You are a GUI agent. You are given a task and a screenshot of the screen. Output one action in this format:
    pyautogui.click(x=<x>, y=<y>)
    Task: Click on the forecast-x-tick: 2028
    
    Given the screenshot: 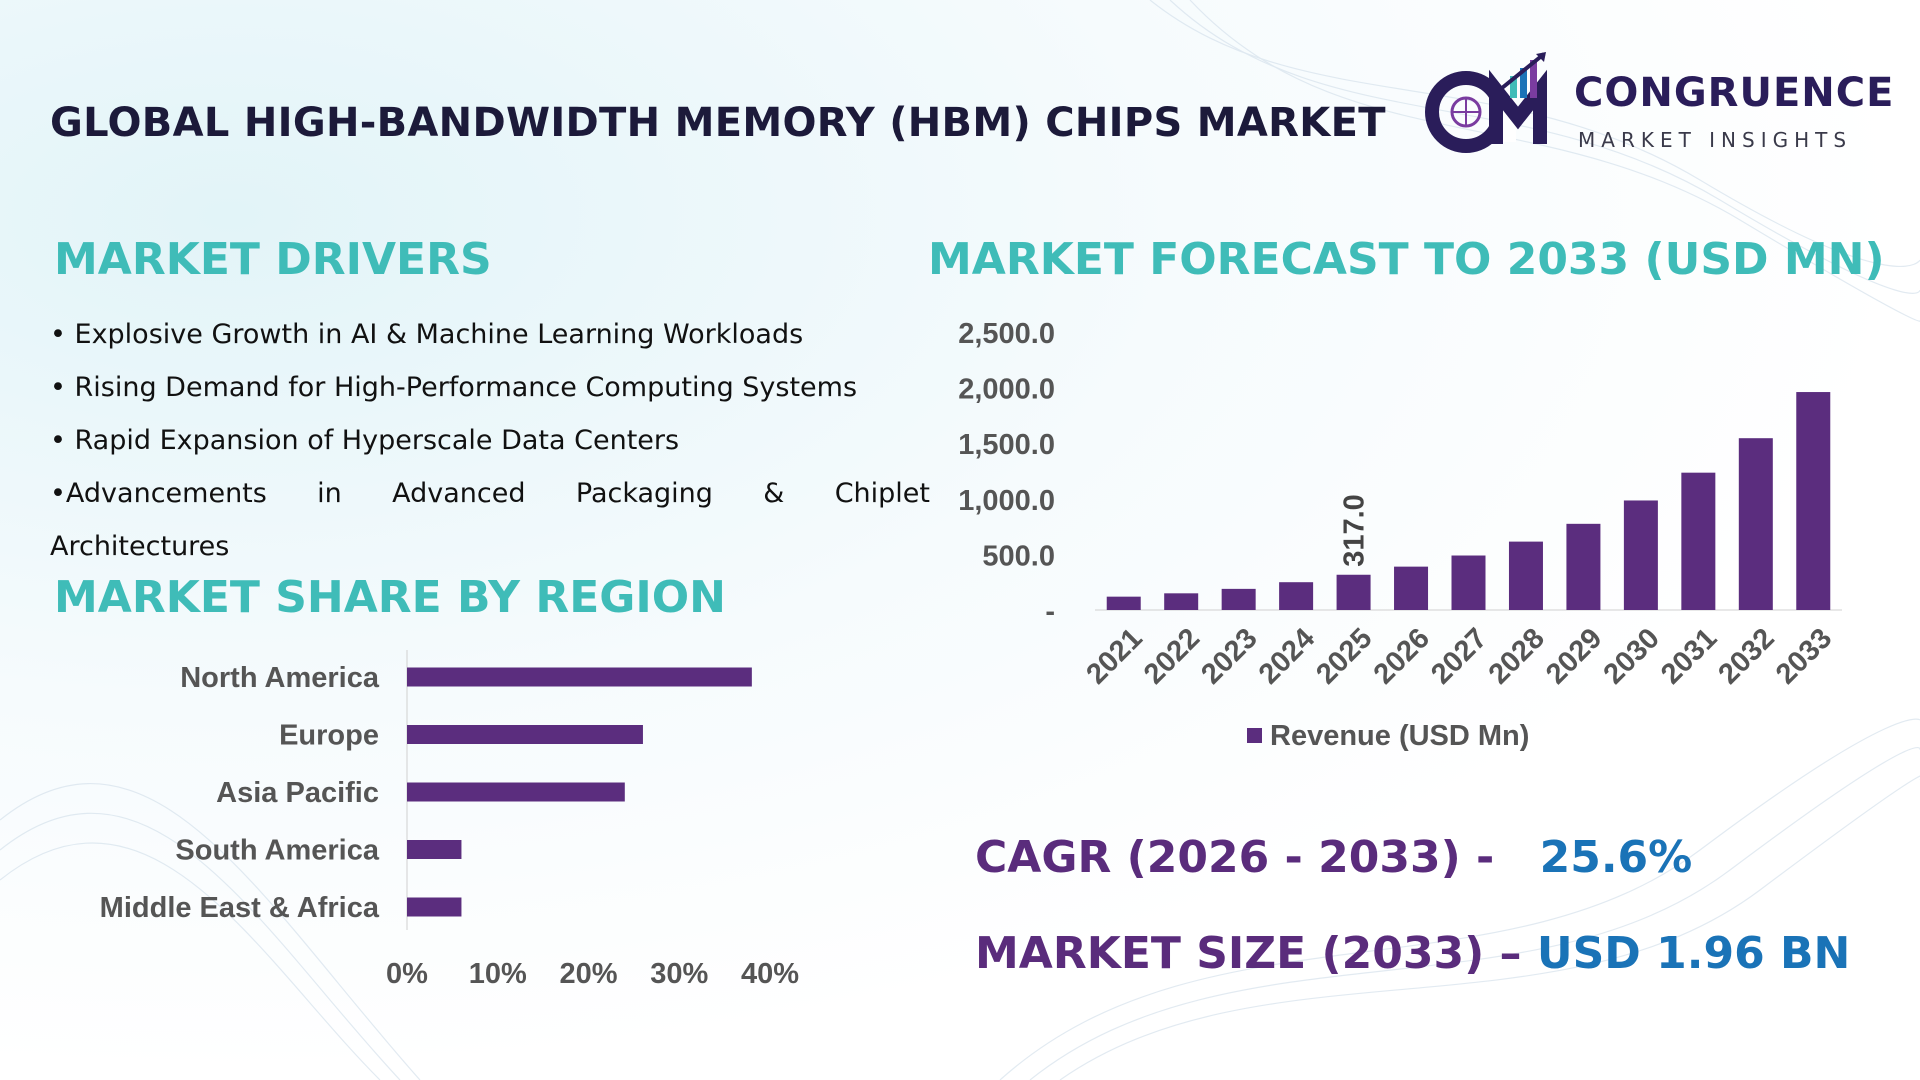 What is the action you would take?
    pyautogui.click(x=1517, y=656)
    